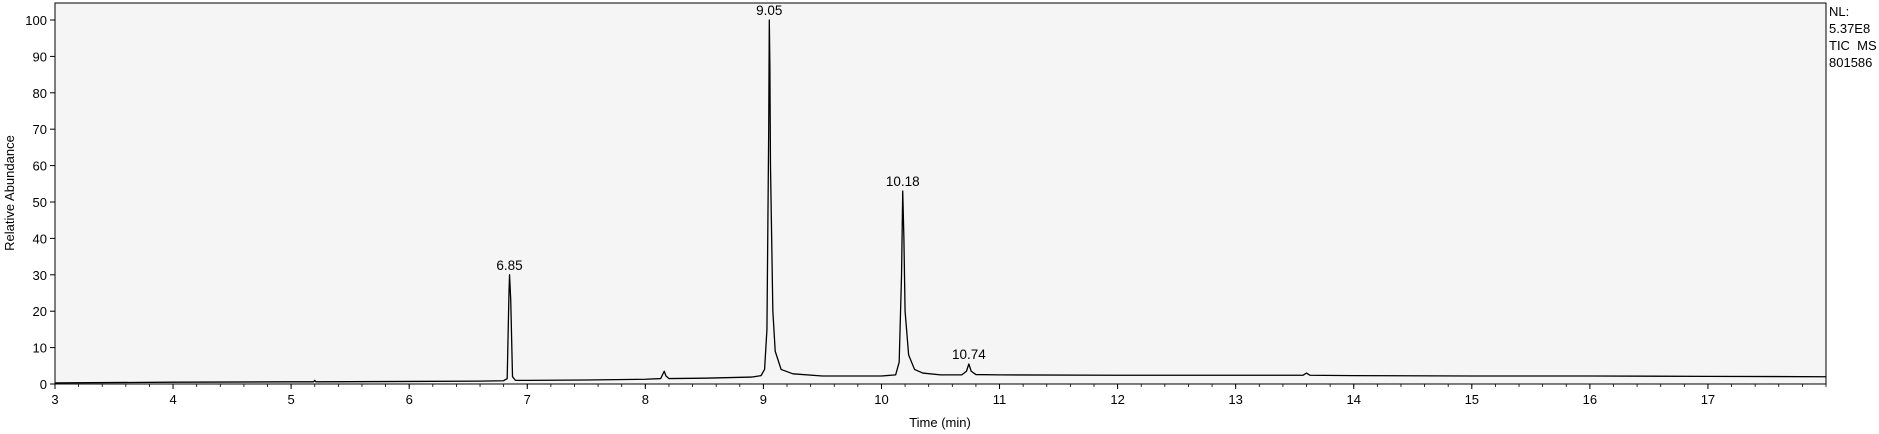  I want to click on x-tick-label-12: 12, so click(1117, 399).